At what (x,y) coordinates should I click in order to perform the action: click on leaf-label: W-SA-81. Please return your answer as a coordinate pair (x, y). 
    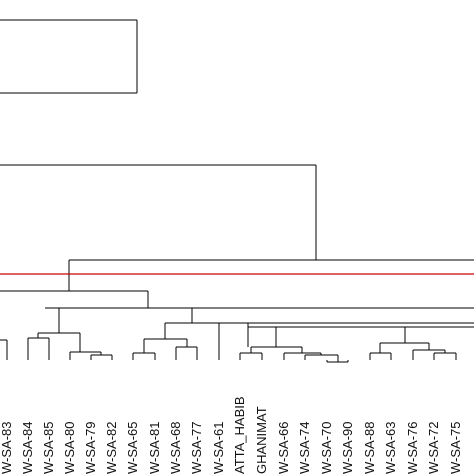
    Looking at the image, I should click on (154, 448).